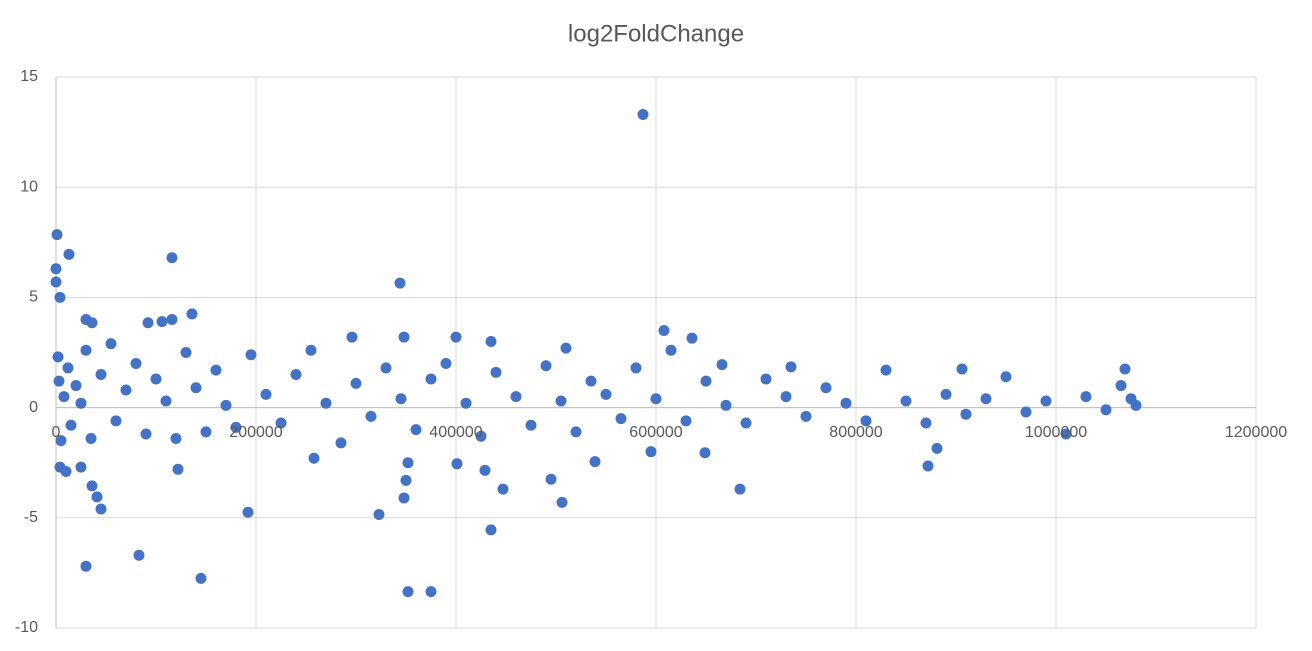 This screenshot has width=1312, height=651. Describe the element at coordinates (31, 517) in the screenshot. I see `y-tick-label: -5` at that location.